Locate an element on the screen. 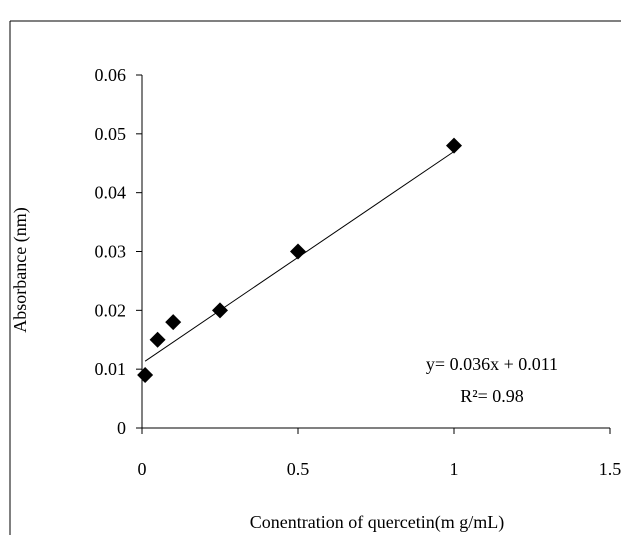  y-tick-label: 0.06 is located at coordinates (111, 75).